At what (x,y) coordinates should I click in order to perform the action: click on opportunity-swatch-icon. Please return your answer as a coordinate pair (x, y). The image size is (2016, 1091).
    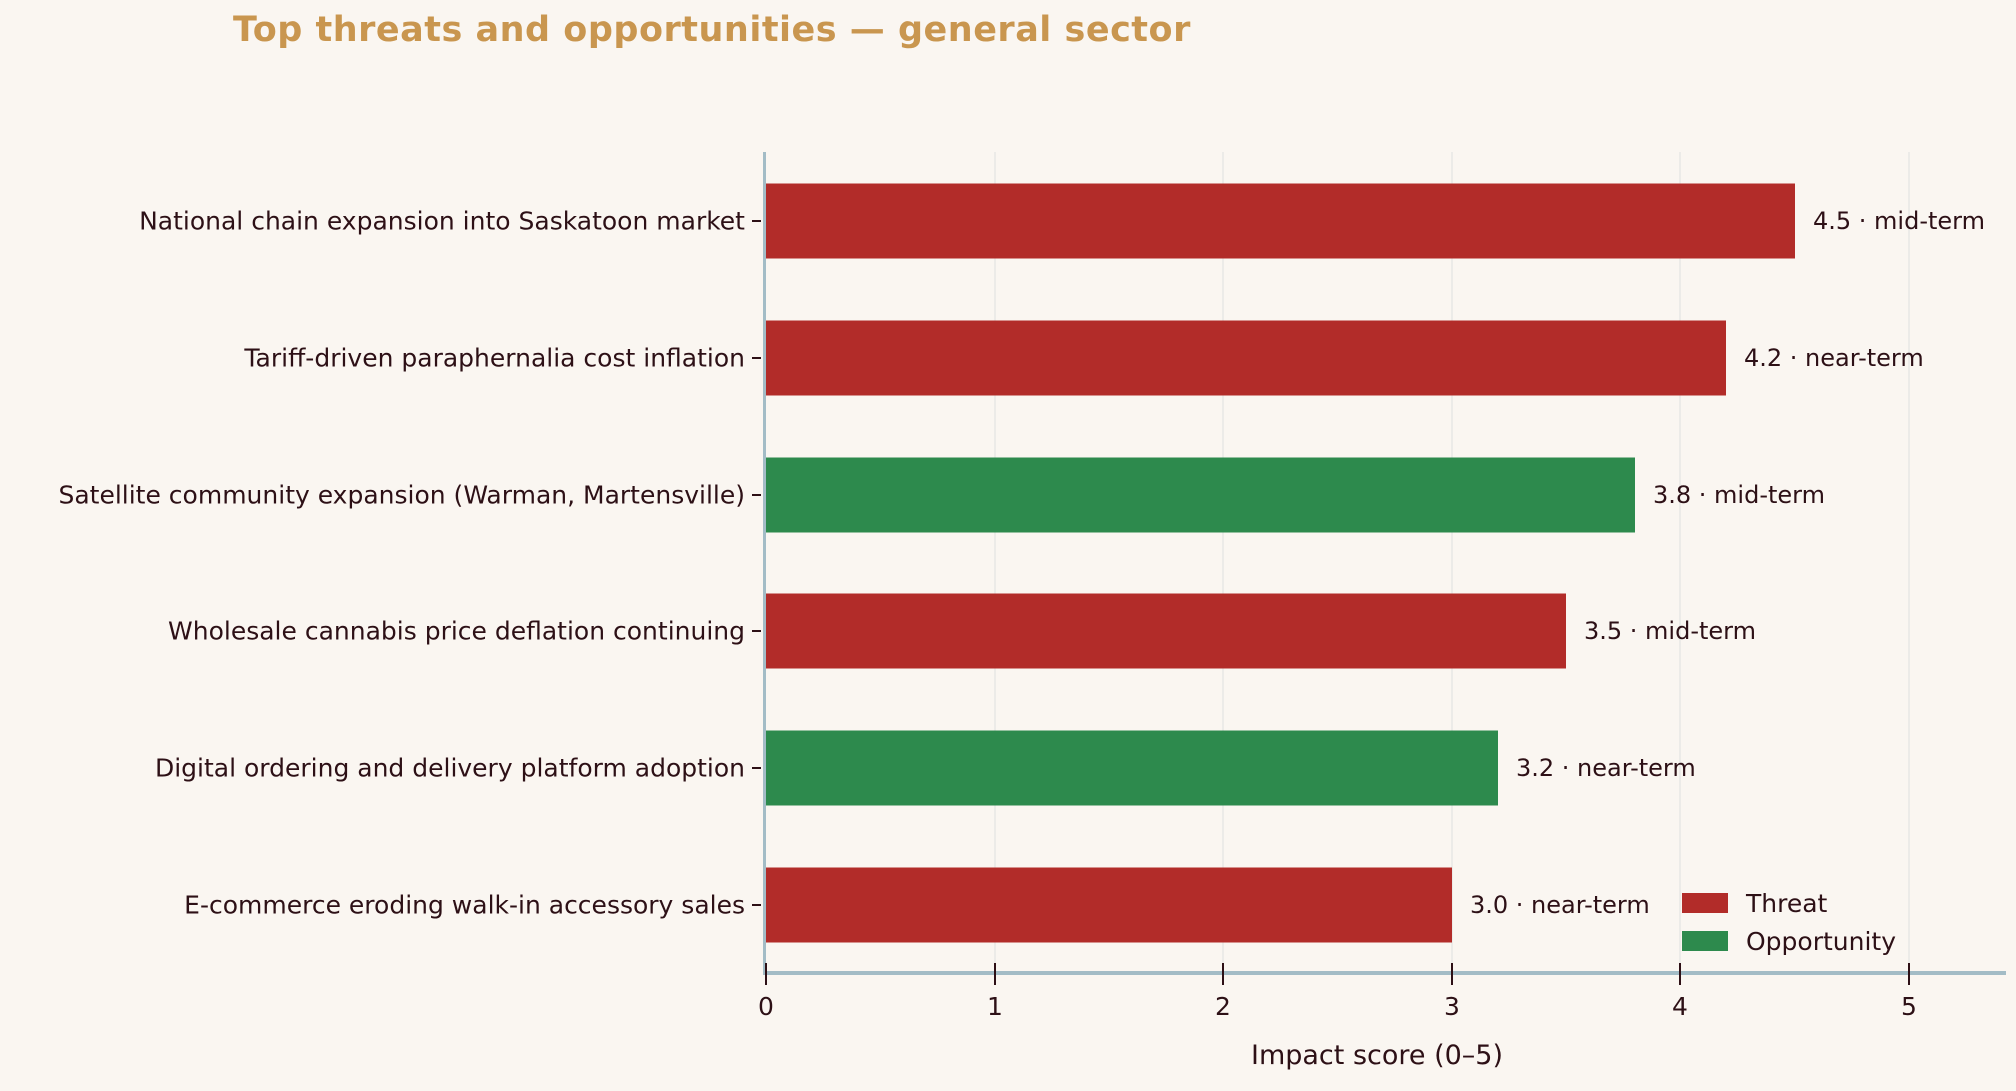
    Looking at the image, I should click on (1705, 941).